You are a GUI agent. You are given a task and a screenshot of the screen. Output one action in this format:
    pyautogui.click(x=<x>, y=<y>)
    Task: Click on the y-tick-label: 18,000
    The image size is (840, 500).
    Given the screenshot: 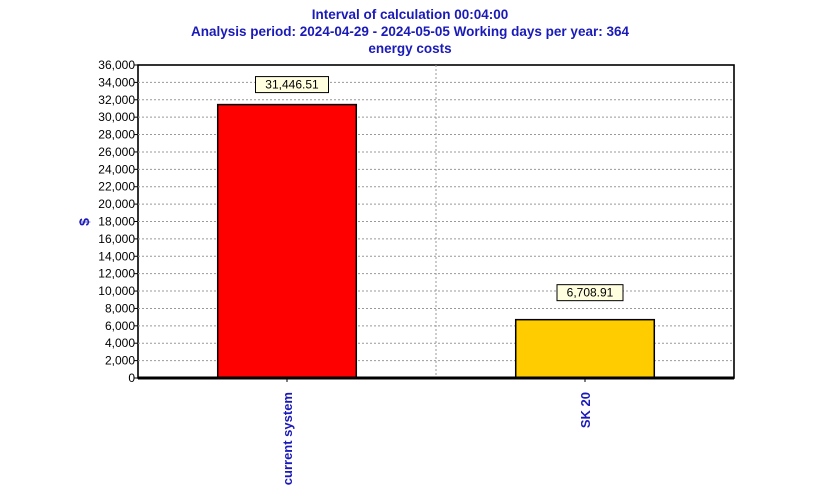 What is the action you would take?
    pyautogui.click(x=116, y=222)
    